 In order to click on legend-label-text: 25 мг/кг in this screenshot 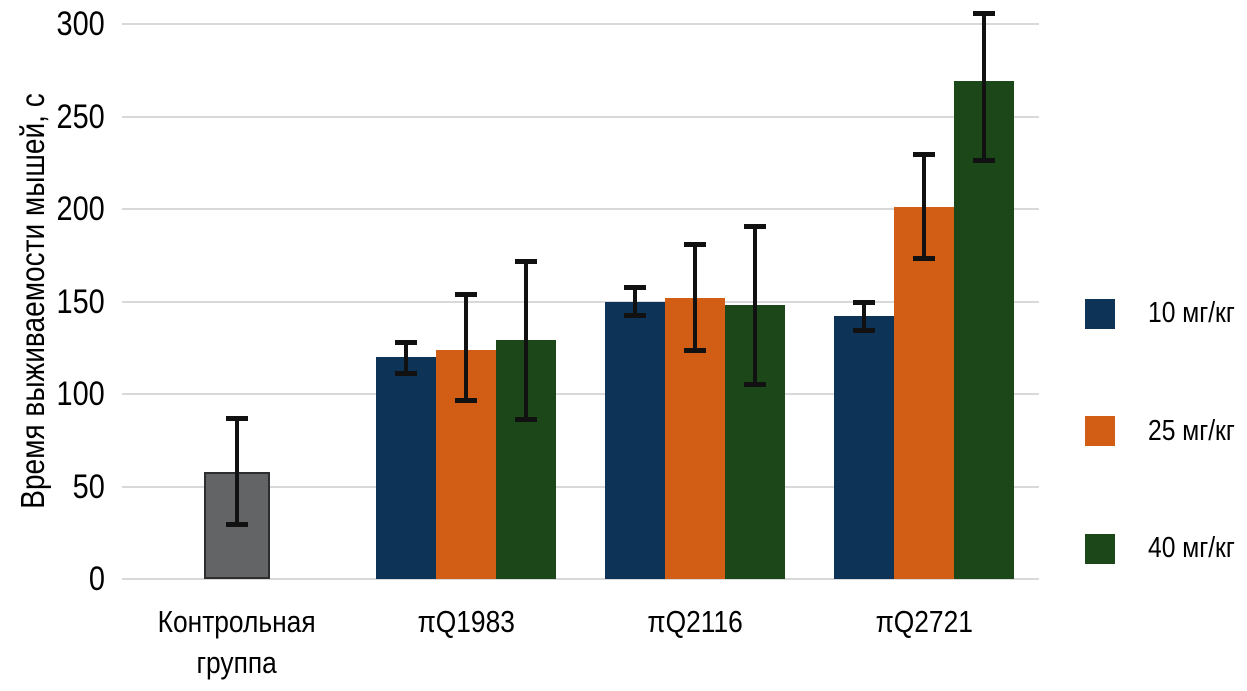, I will do `click(1191, 430)`.